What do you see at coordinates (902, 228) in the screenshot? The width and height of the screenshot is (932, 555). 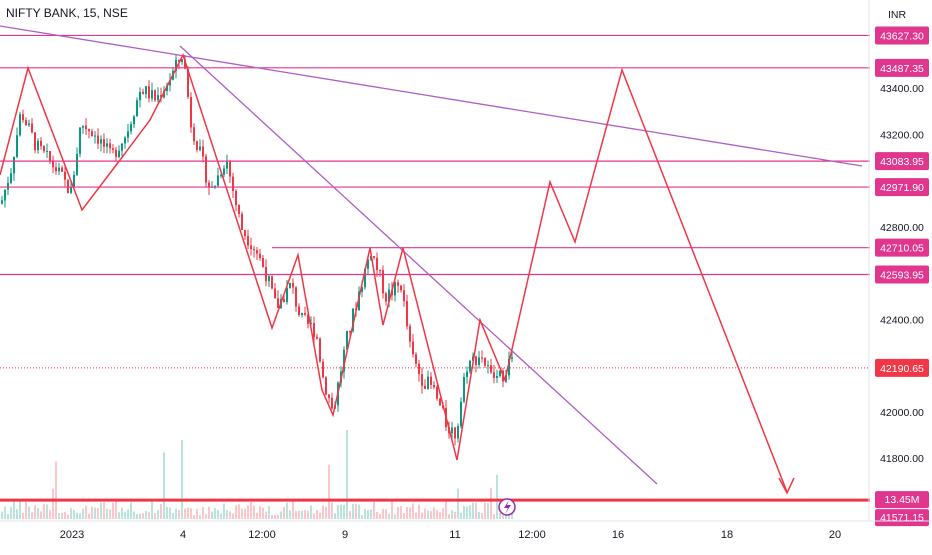 I see `price-tick: 42800.00` at bounding box center [902, 228].